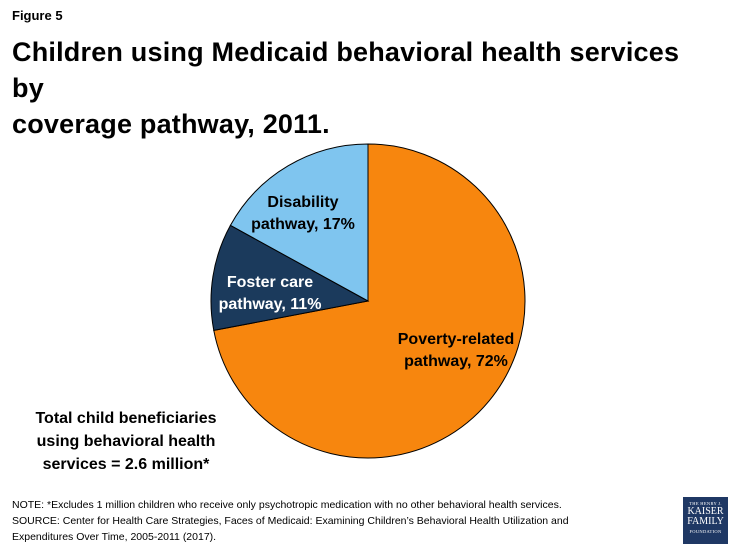 The height and width of the screenshot is (551, 735). What do you see at coordinates (705, 531) in the screenshot?
I see `logo-line-4: FOUNDATION` at bounding box center [705, 531].